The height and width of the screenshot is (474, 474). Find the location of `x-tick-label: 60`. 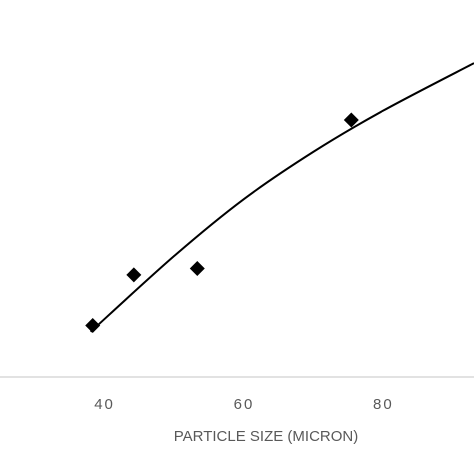

x-tick-label: 60 is located at coordinates (244, 404).